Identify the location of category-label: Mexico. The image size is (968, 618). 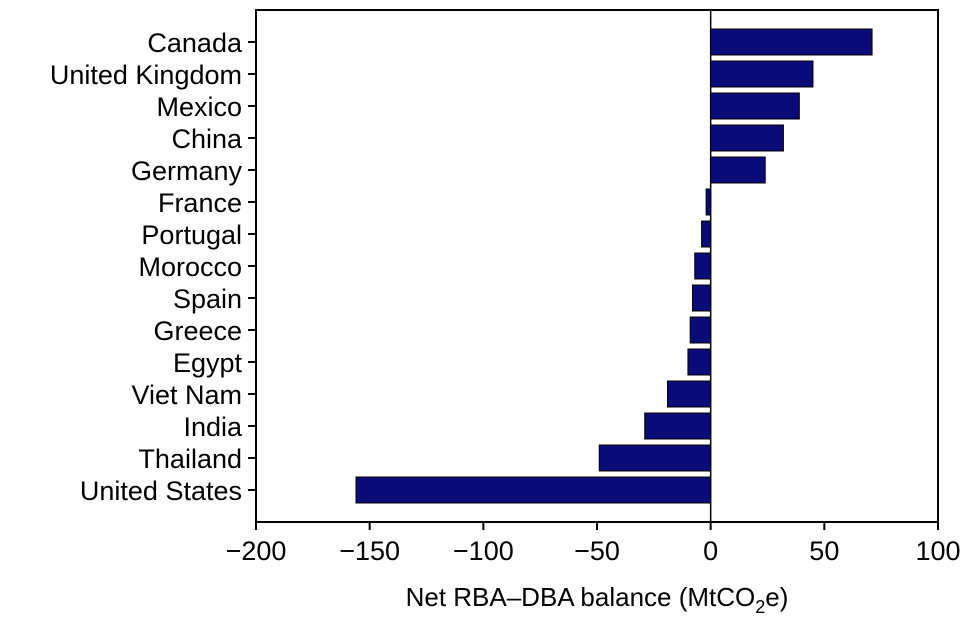
(199, 107).